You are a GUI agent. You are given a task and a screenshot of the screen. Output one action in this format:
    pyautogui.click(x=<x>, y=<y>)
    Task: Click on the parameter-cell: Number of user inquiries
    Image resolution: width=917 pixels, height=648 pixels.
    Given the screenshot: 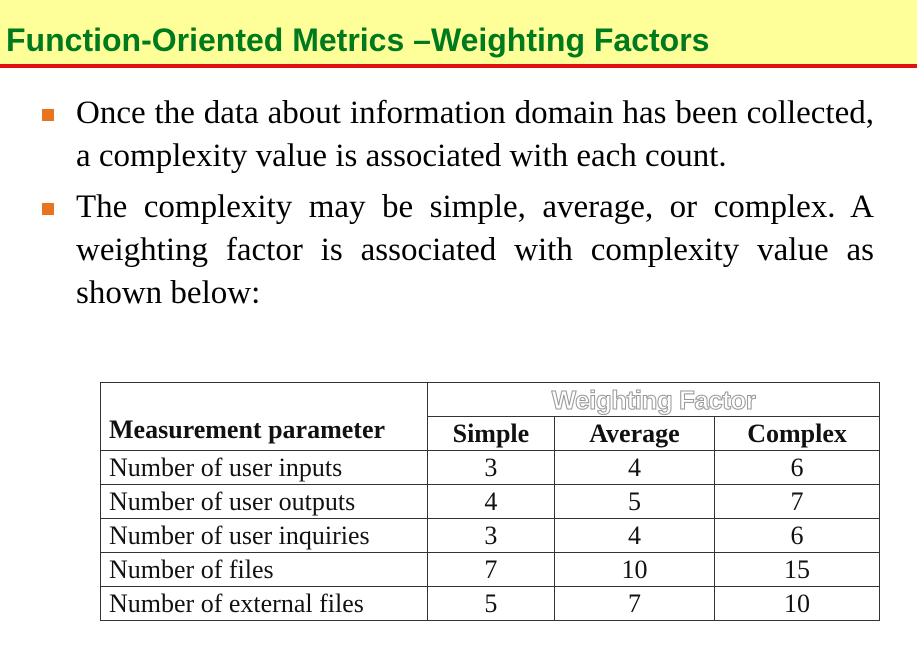 What is the action you would take?
    pyautogui.click(x=264, y=535)
    